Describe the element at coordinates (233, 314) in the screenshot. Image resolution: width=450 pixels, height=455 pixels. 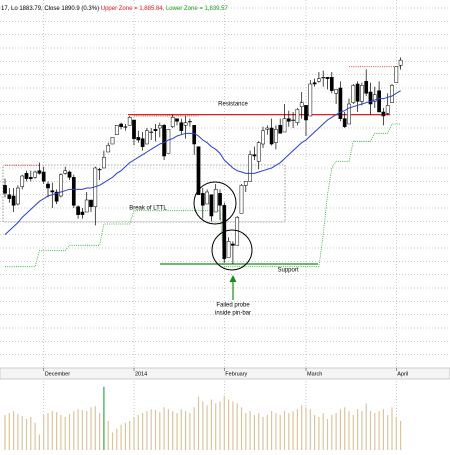
I see `probe-label: inside pin-bar` at that location.